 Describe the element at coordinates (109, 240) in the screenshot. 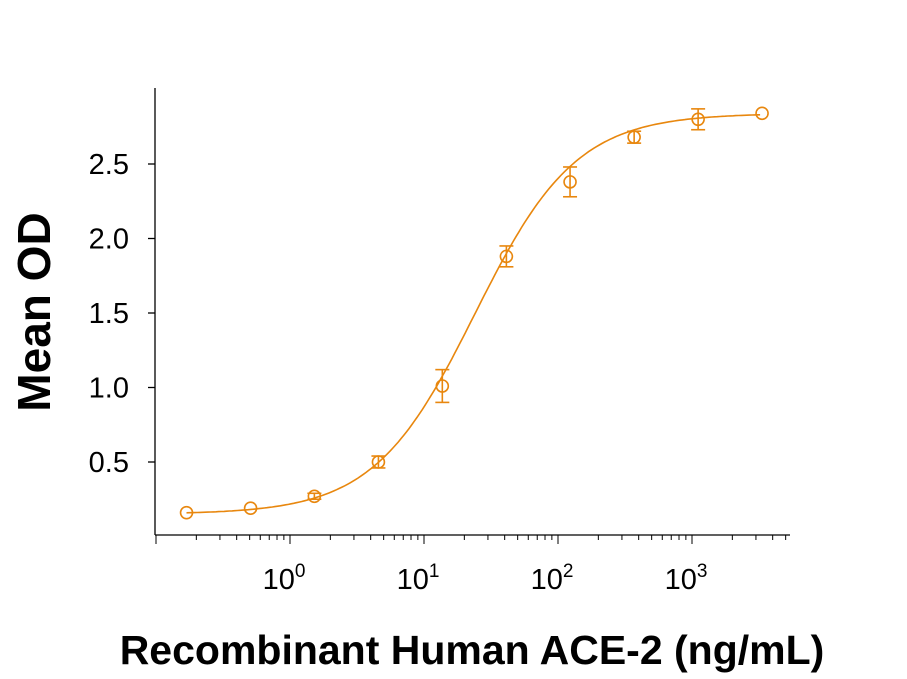

I see `y-tick-label: 2.0` at that location.